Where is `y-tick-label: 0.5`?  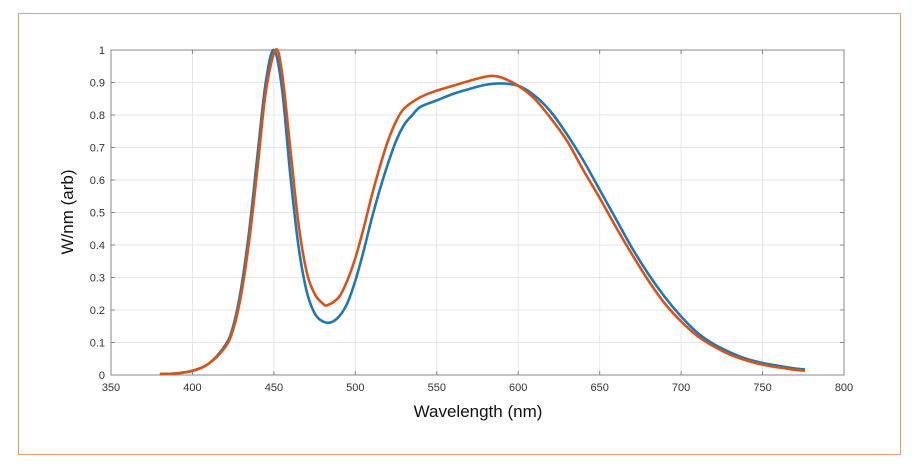 y-tick-label: 0.5 is located at coordinates (97, 214).